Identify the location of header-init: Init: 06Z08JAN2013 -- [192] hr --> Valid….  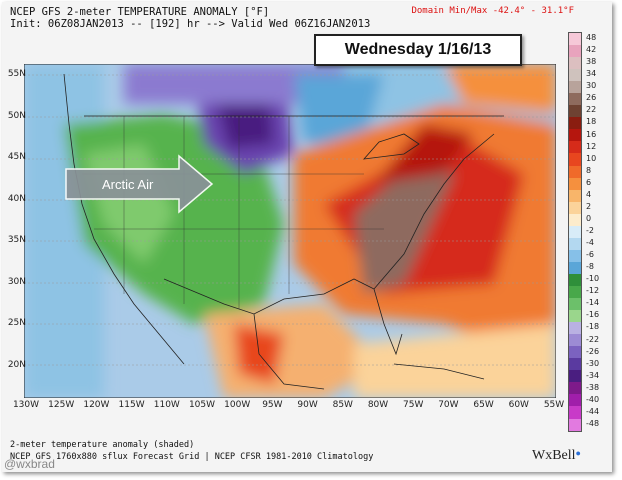
(190, 24).